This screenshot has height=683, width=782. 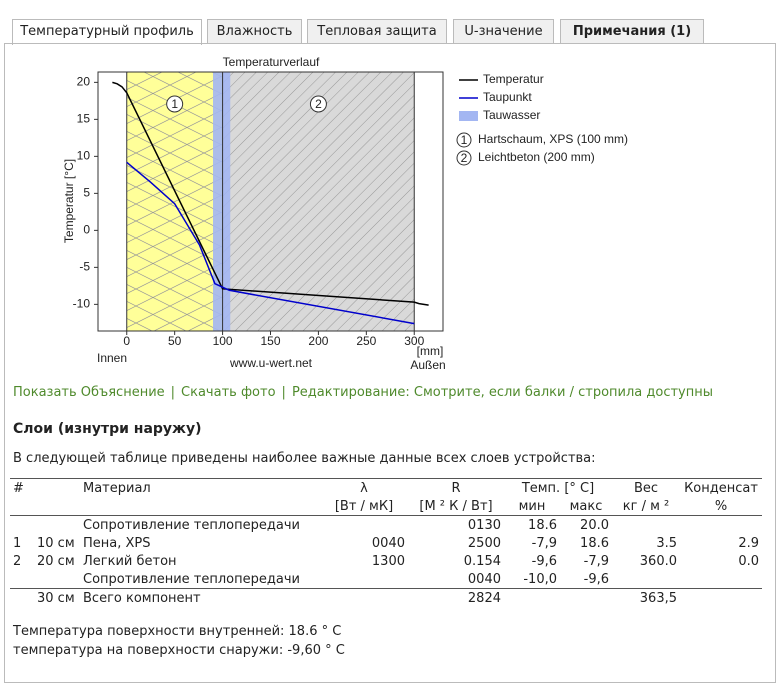 I want to click on table-row: Сопротивление теплопередачи 0040 -10,0 -9,6, so click(x=386, y=579).